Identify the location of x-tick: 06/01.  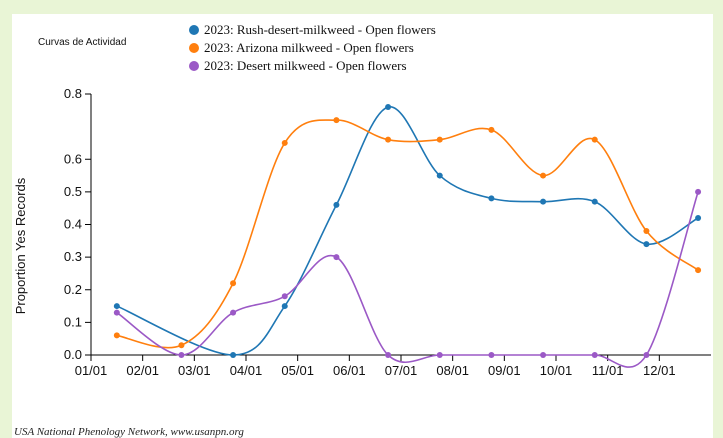
(349, 366).